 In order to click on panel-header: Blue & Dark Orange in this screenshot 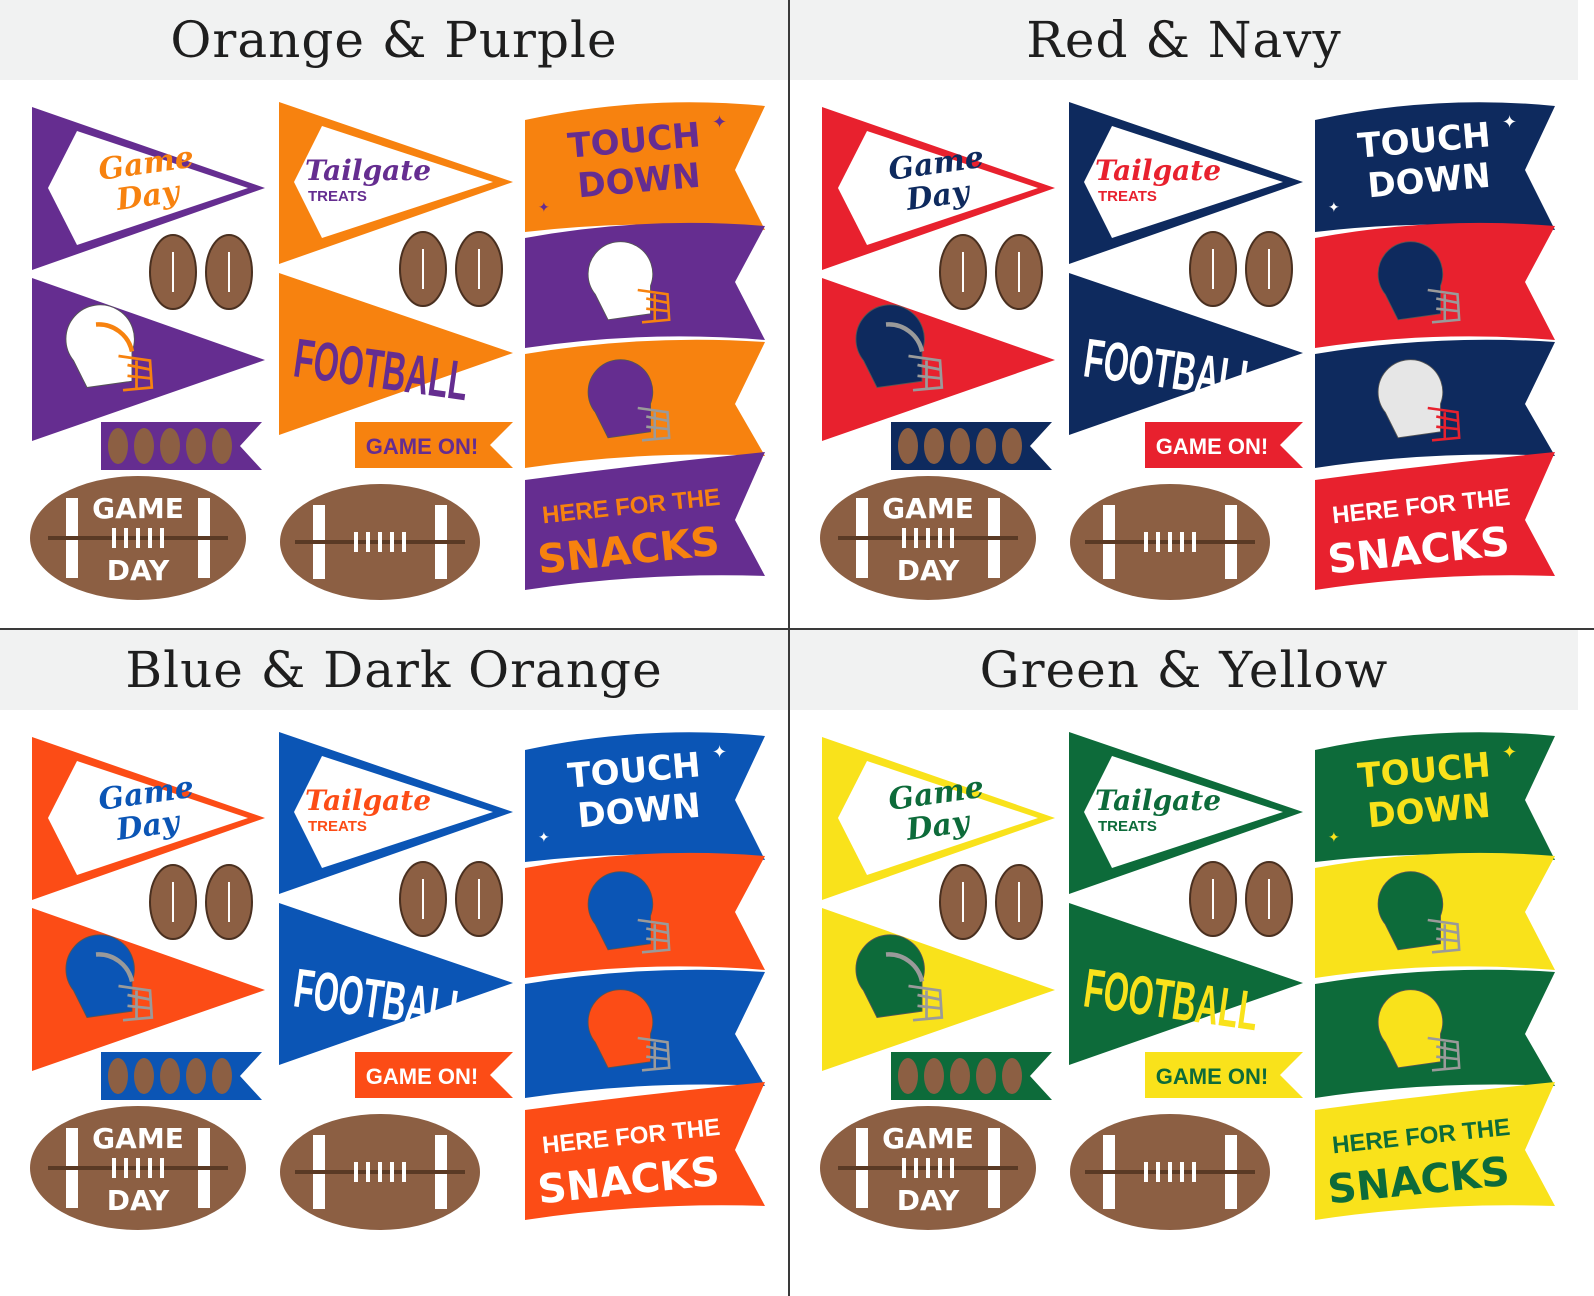, I will do `click(394, 670)`.